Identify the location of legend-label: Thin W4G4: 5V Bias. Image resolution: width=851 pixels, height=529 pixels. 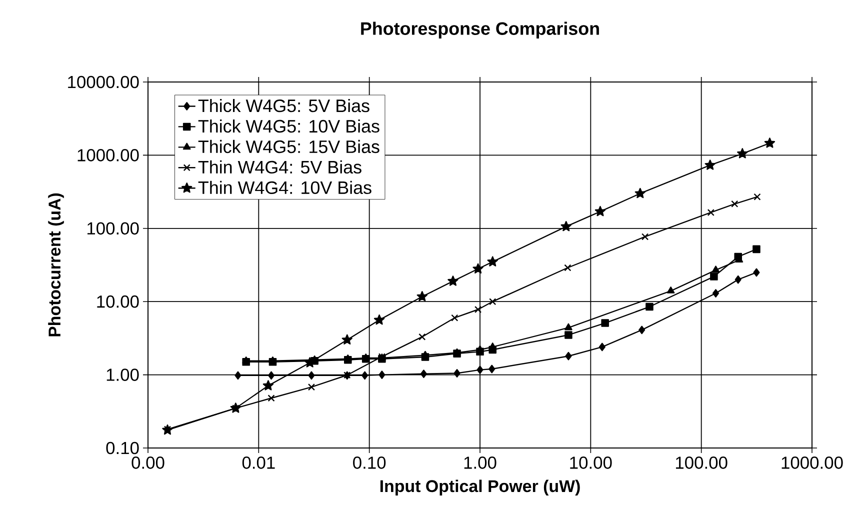
(280, 167).